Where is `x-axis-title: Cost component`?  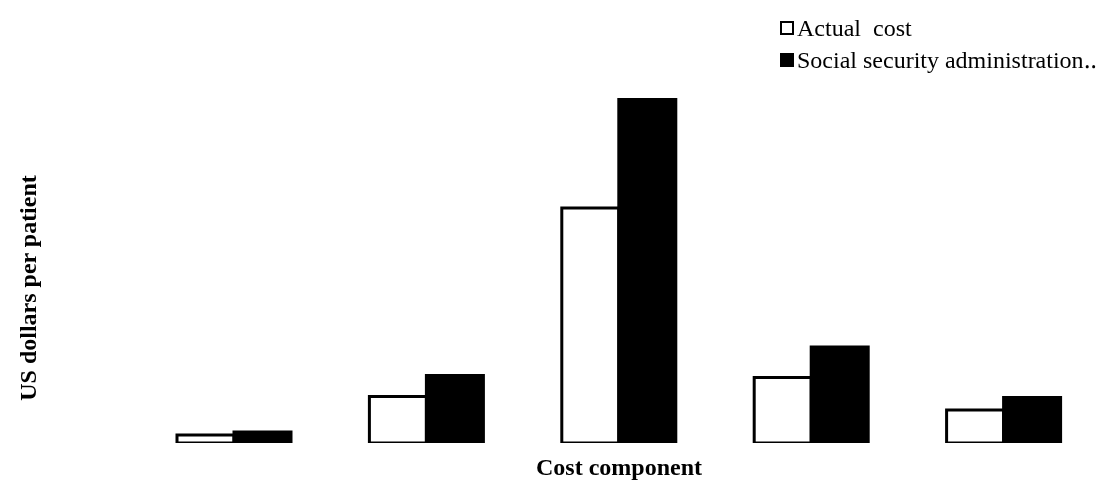 x-axis-title: Cost component is located at coordinates (619, 467).